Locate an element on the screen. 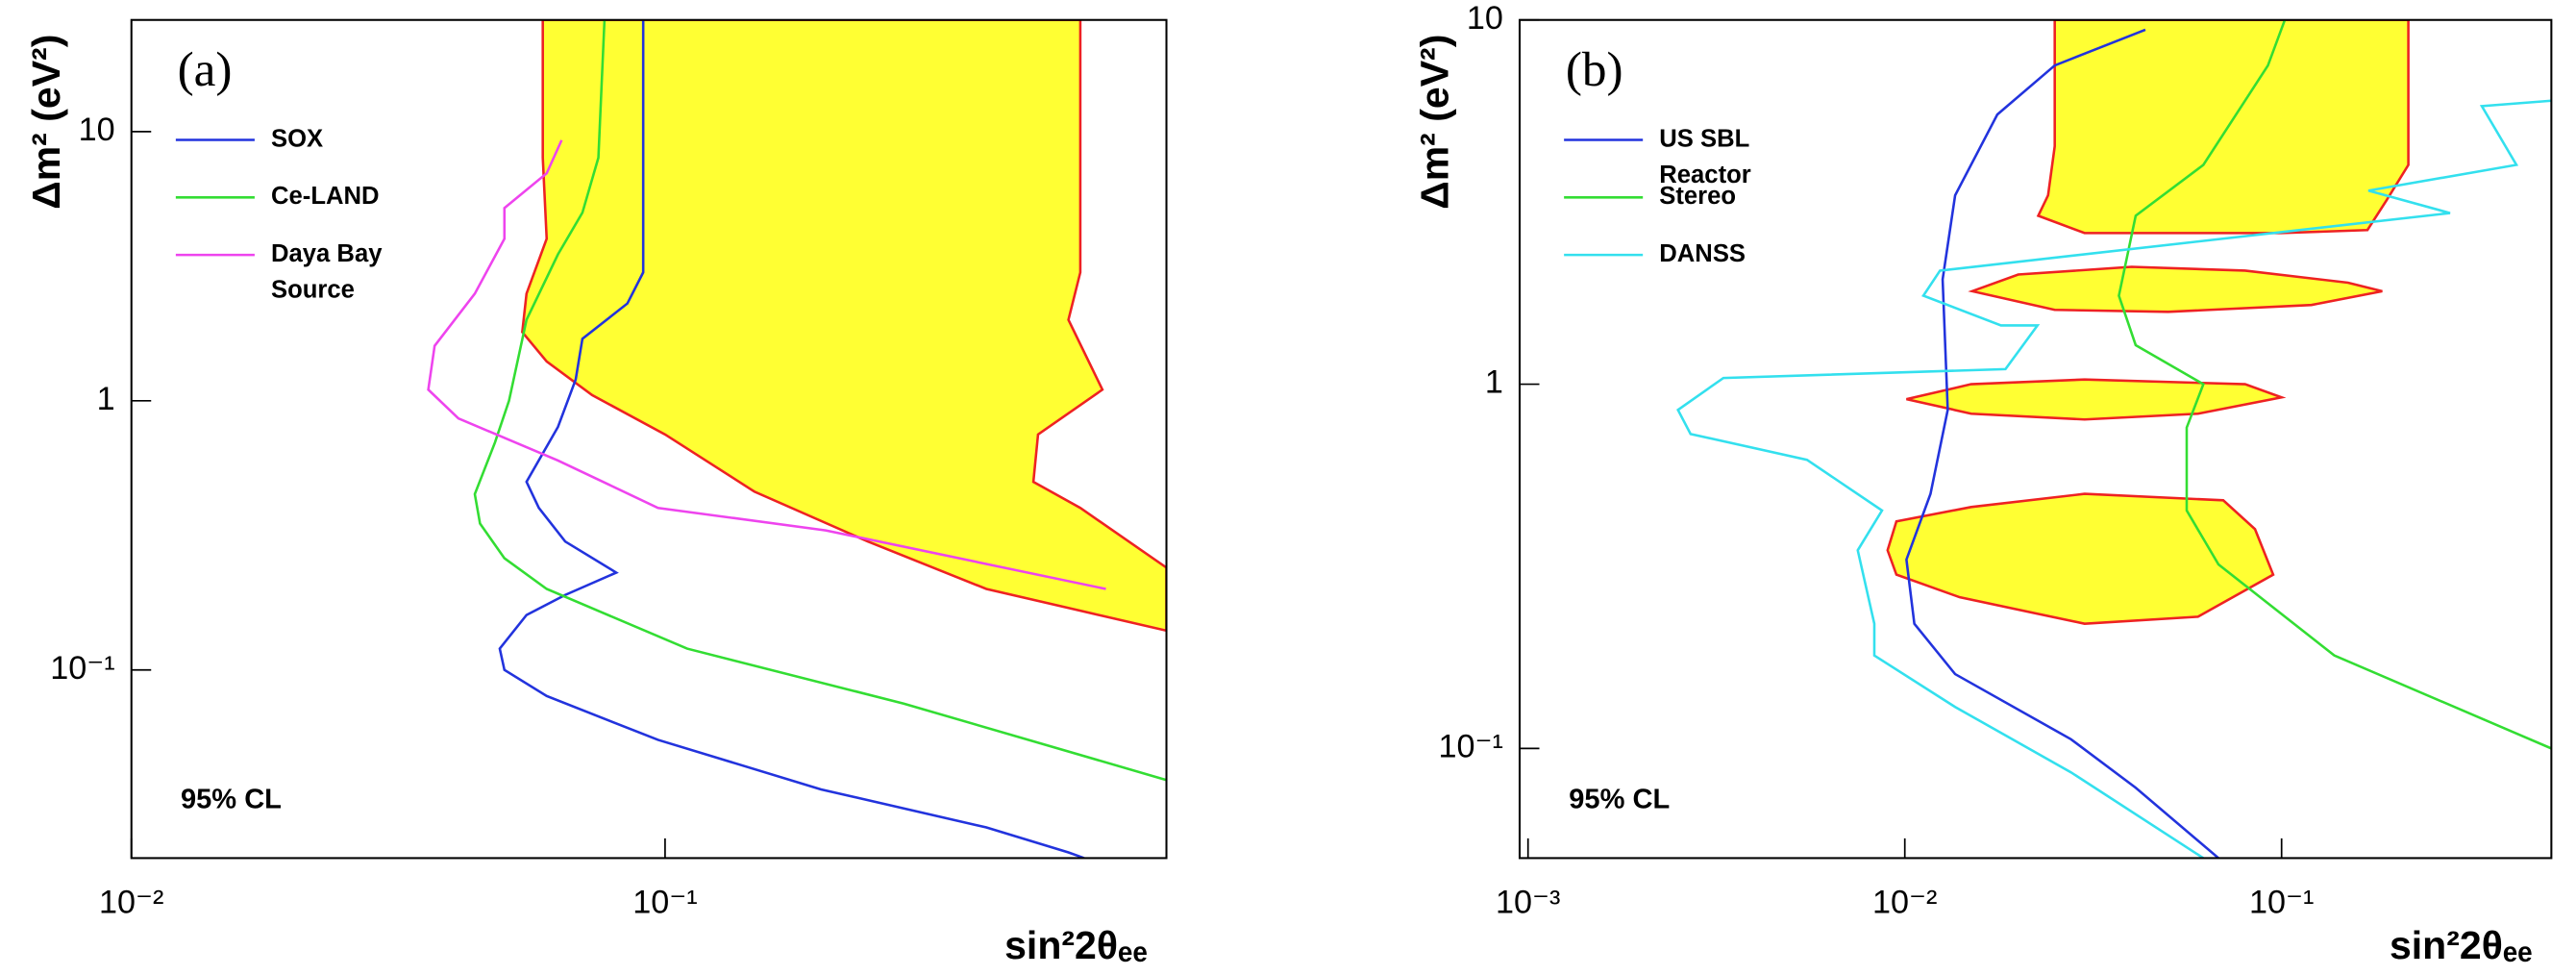 The width and height of the screenshot is (2576, 975). legend-entry: Ce-LAND is located at coordinates (326, 197).